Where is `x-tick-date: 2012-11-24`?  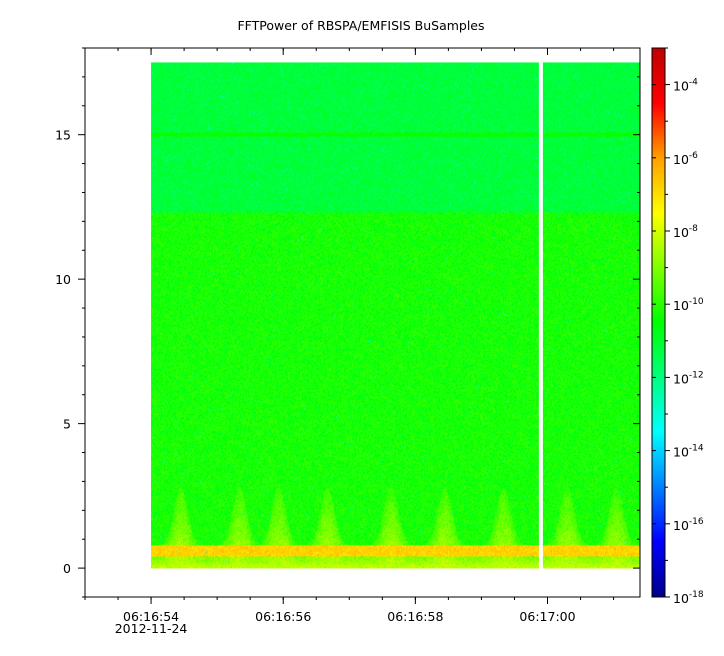
x-tick-date: 2012-11-24 is located at coordinates (151, 628).